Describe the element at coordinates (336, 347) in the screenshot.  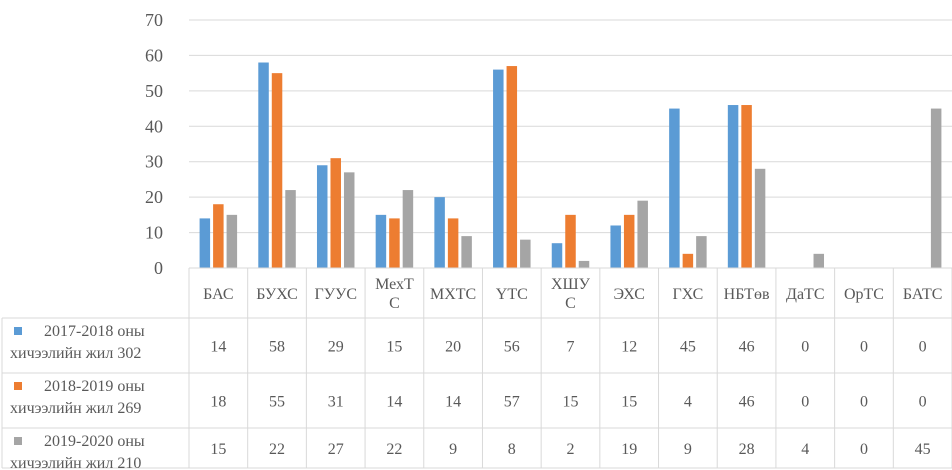
I see `table-cell-value: 29` at that location.